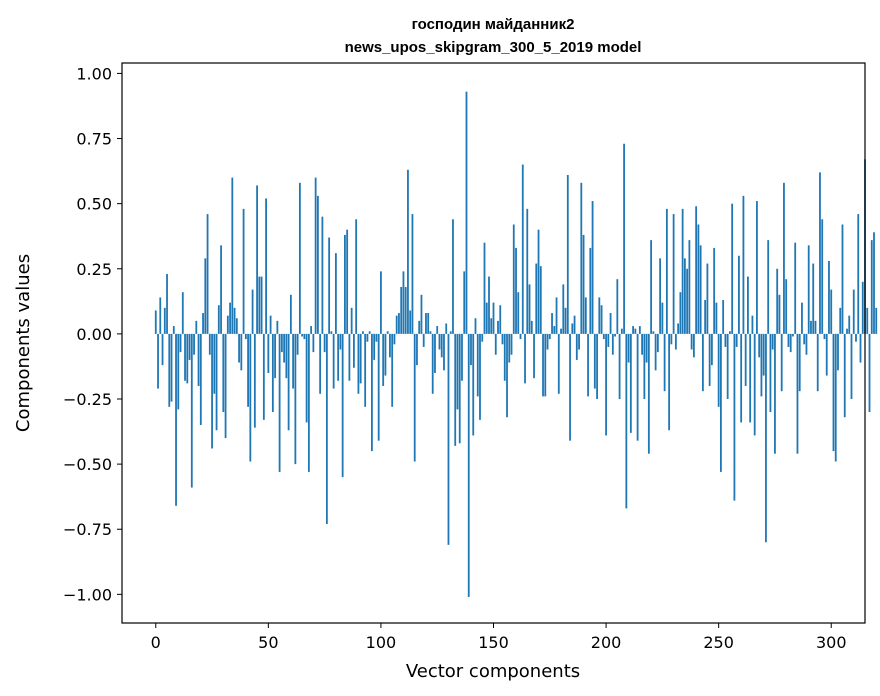 The image size is (880, 696). Describe the element at coordinates (87, 399) in the screenshot. I see `y-tick-label: −0.25` at that location.